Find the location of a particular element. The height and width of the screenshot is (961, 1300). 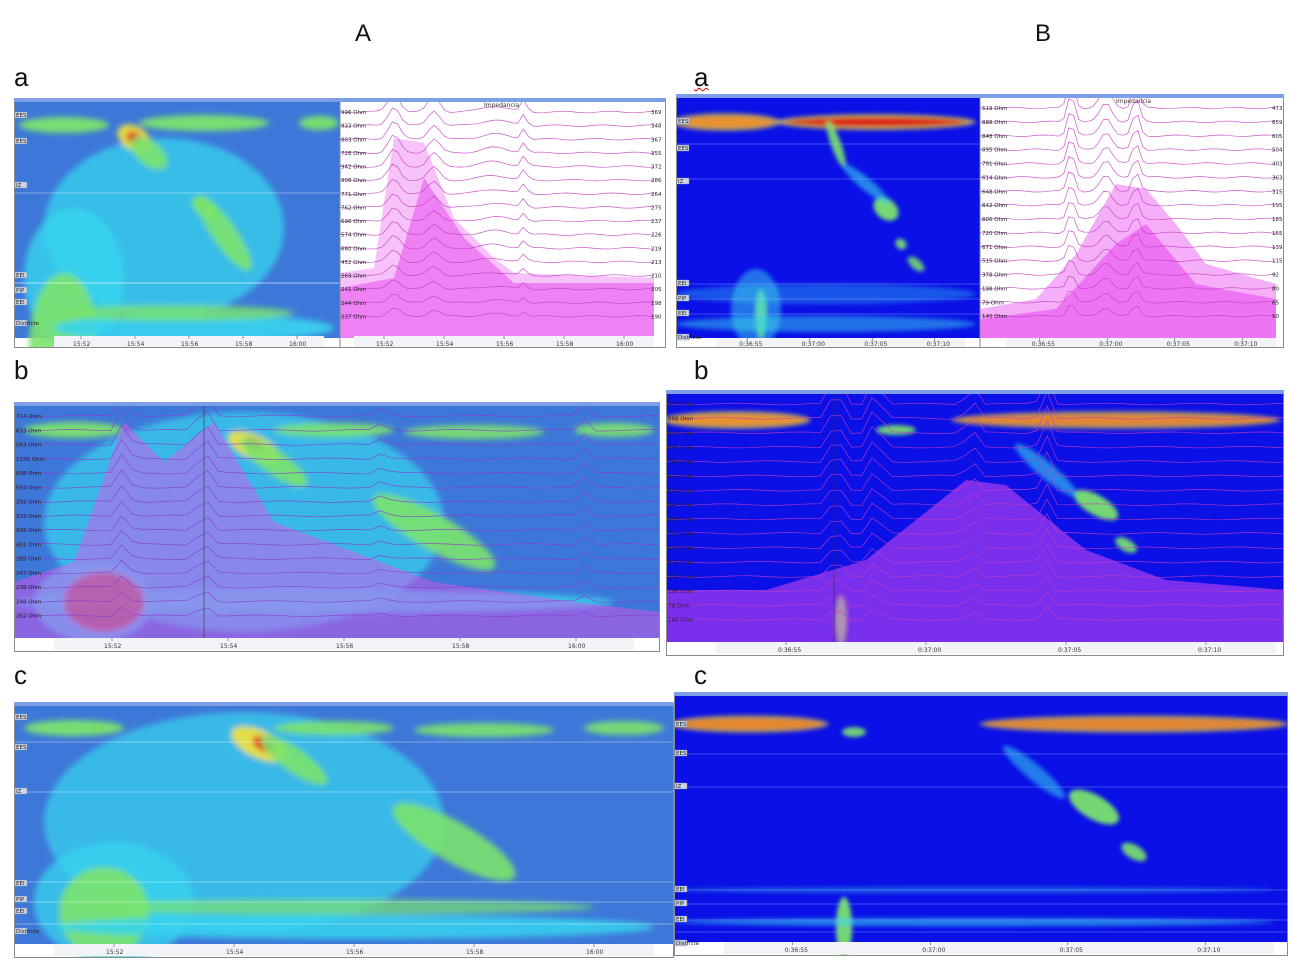

ohm-label: 803 Ohm is located at coordinates (353, 140).